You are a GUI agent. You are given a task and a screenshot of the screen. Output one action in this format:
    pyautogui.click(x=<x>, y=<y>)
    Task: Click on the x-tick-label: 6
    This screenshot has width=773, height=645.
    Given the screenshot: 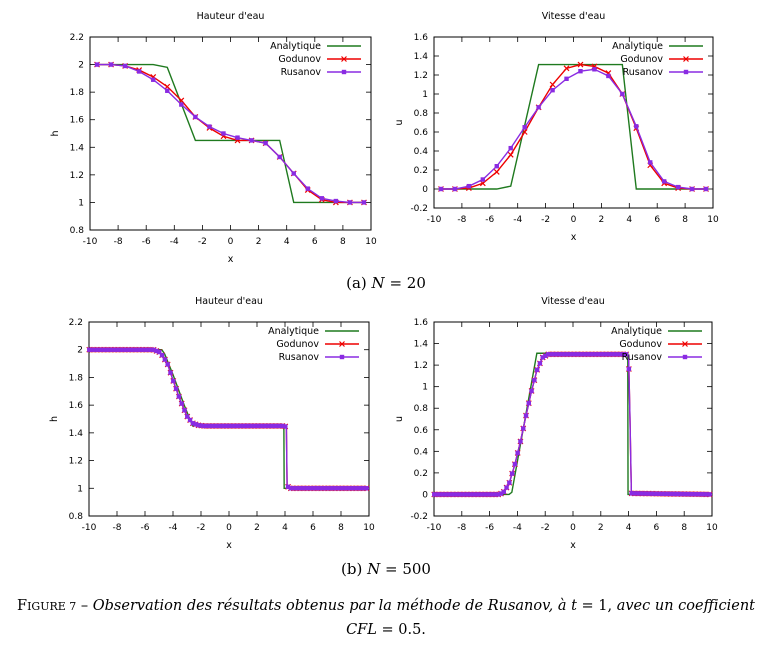 What is the action you would take?
    pyautogui.click(x=657, y=220)
    